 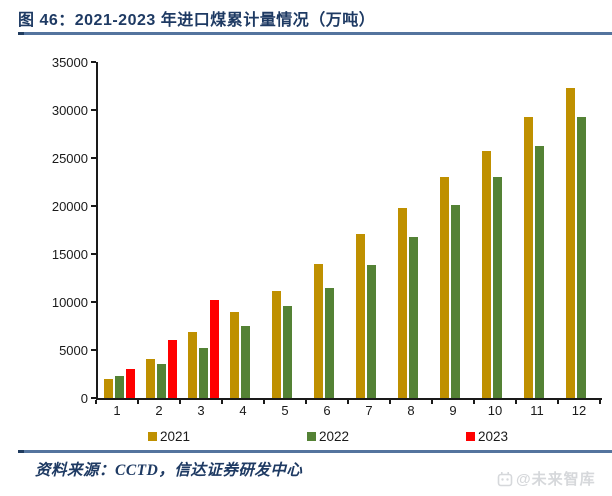 What do you see at coordinates (243, 410) in the screenshot?
I see `x-axis-label-4: 4` at bounding box center [243, 410].